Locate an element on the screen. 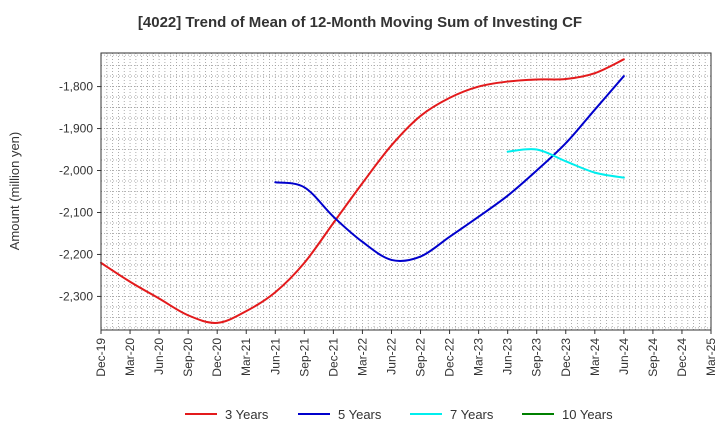  y-tick-label: -1,900 is located at coordinates (76, 129).